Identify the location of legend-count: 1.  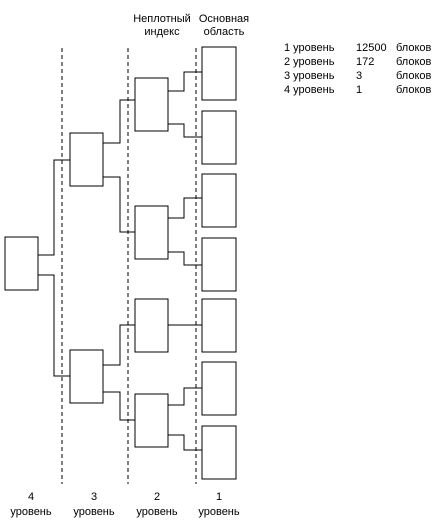
(359, 90).